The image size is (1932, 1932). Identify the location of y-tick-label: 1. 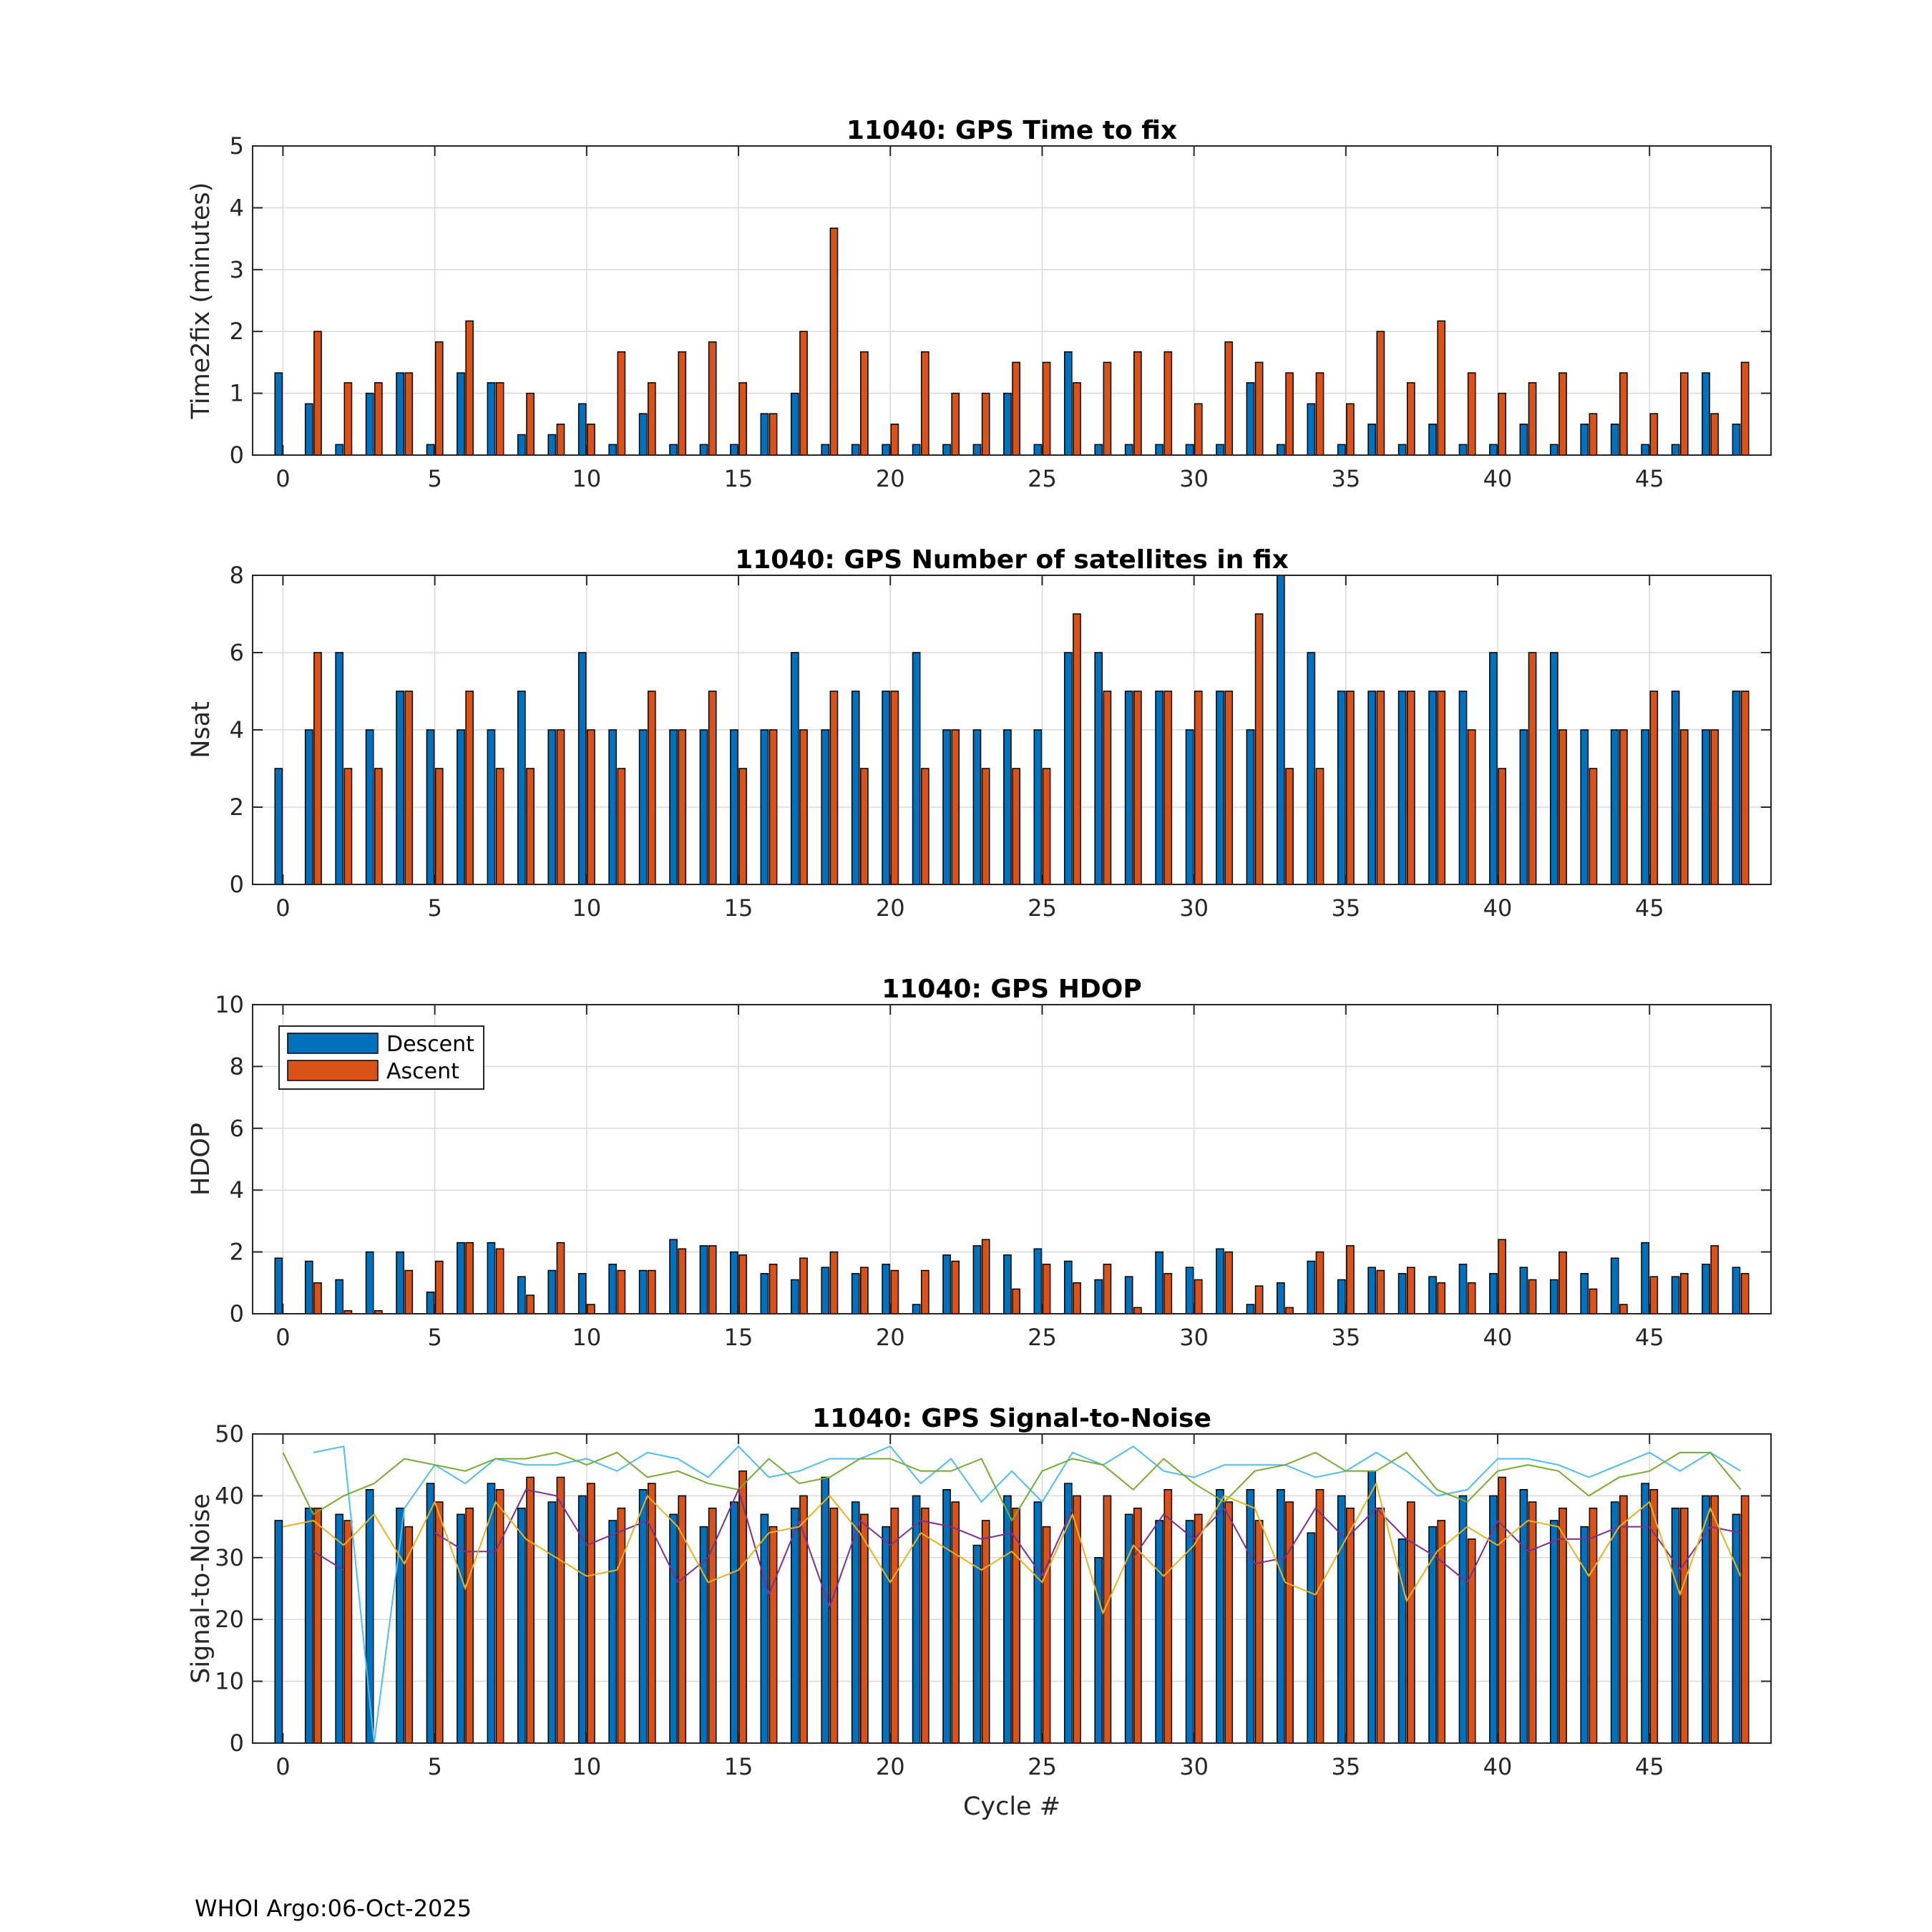
(237, 393).